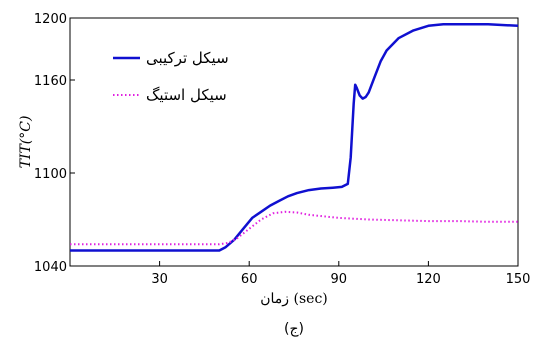  Describe the element at coordinates (26, 142) in the screenshot. I see `y-axis-label: TIT(°C)` at that location.